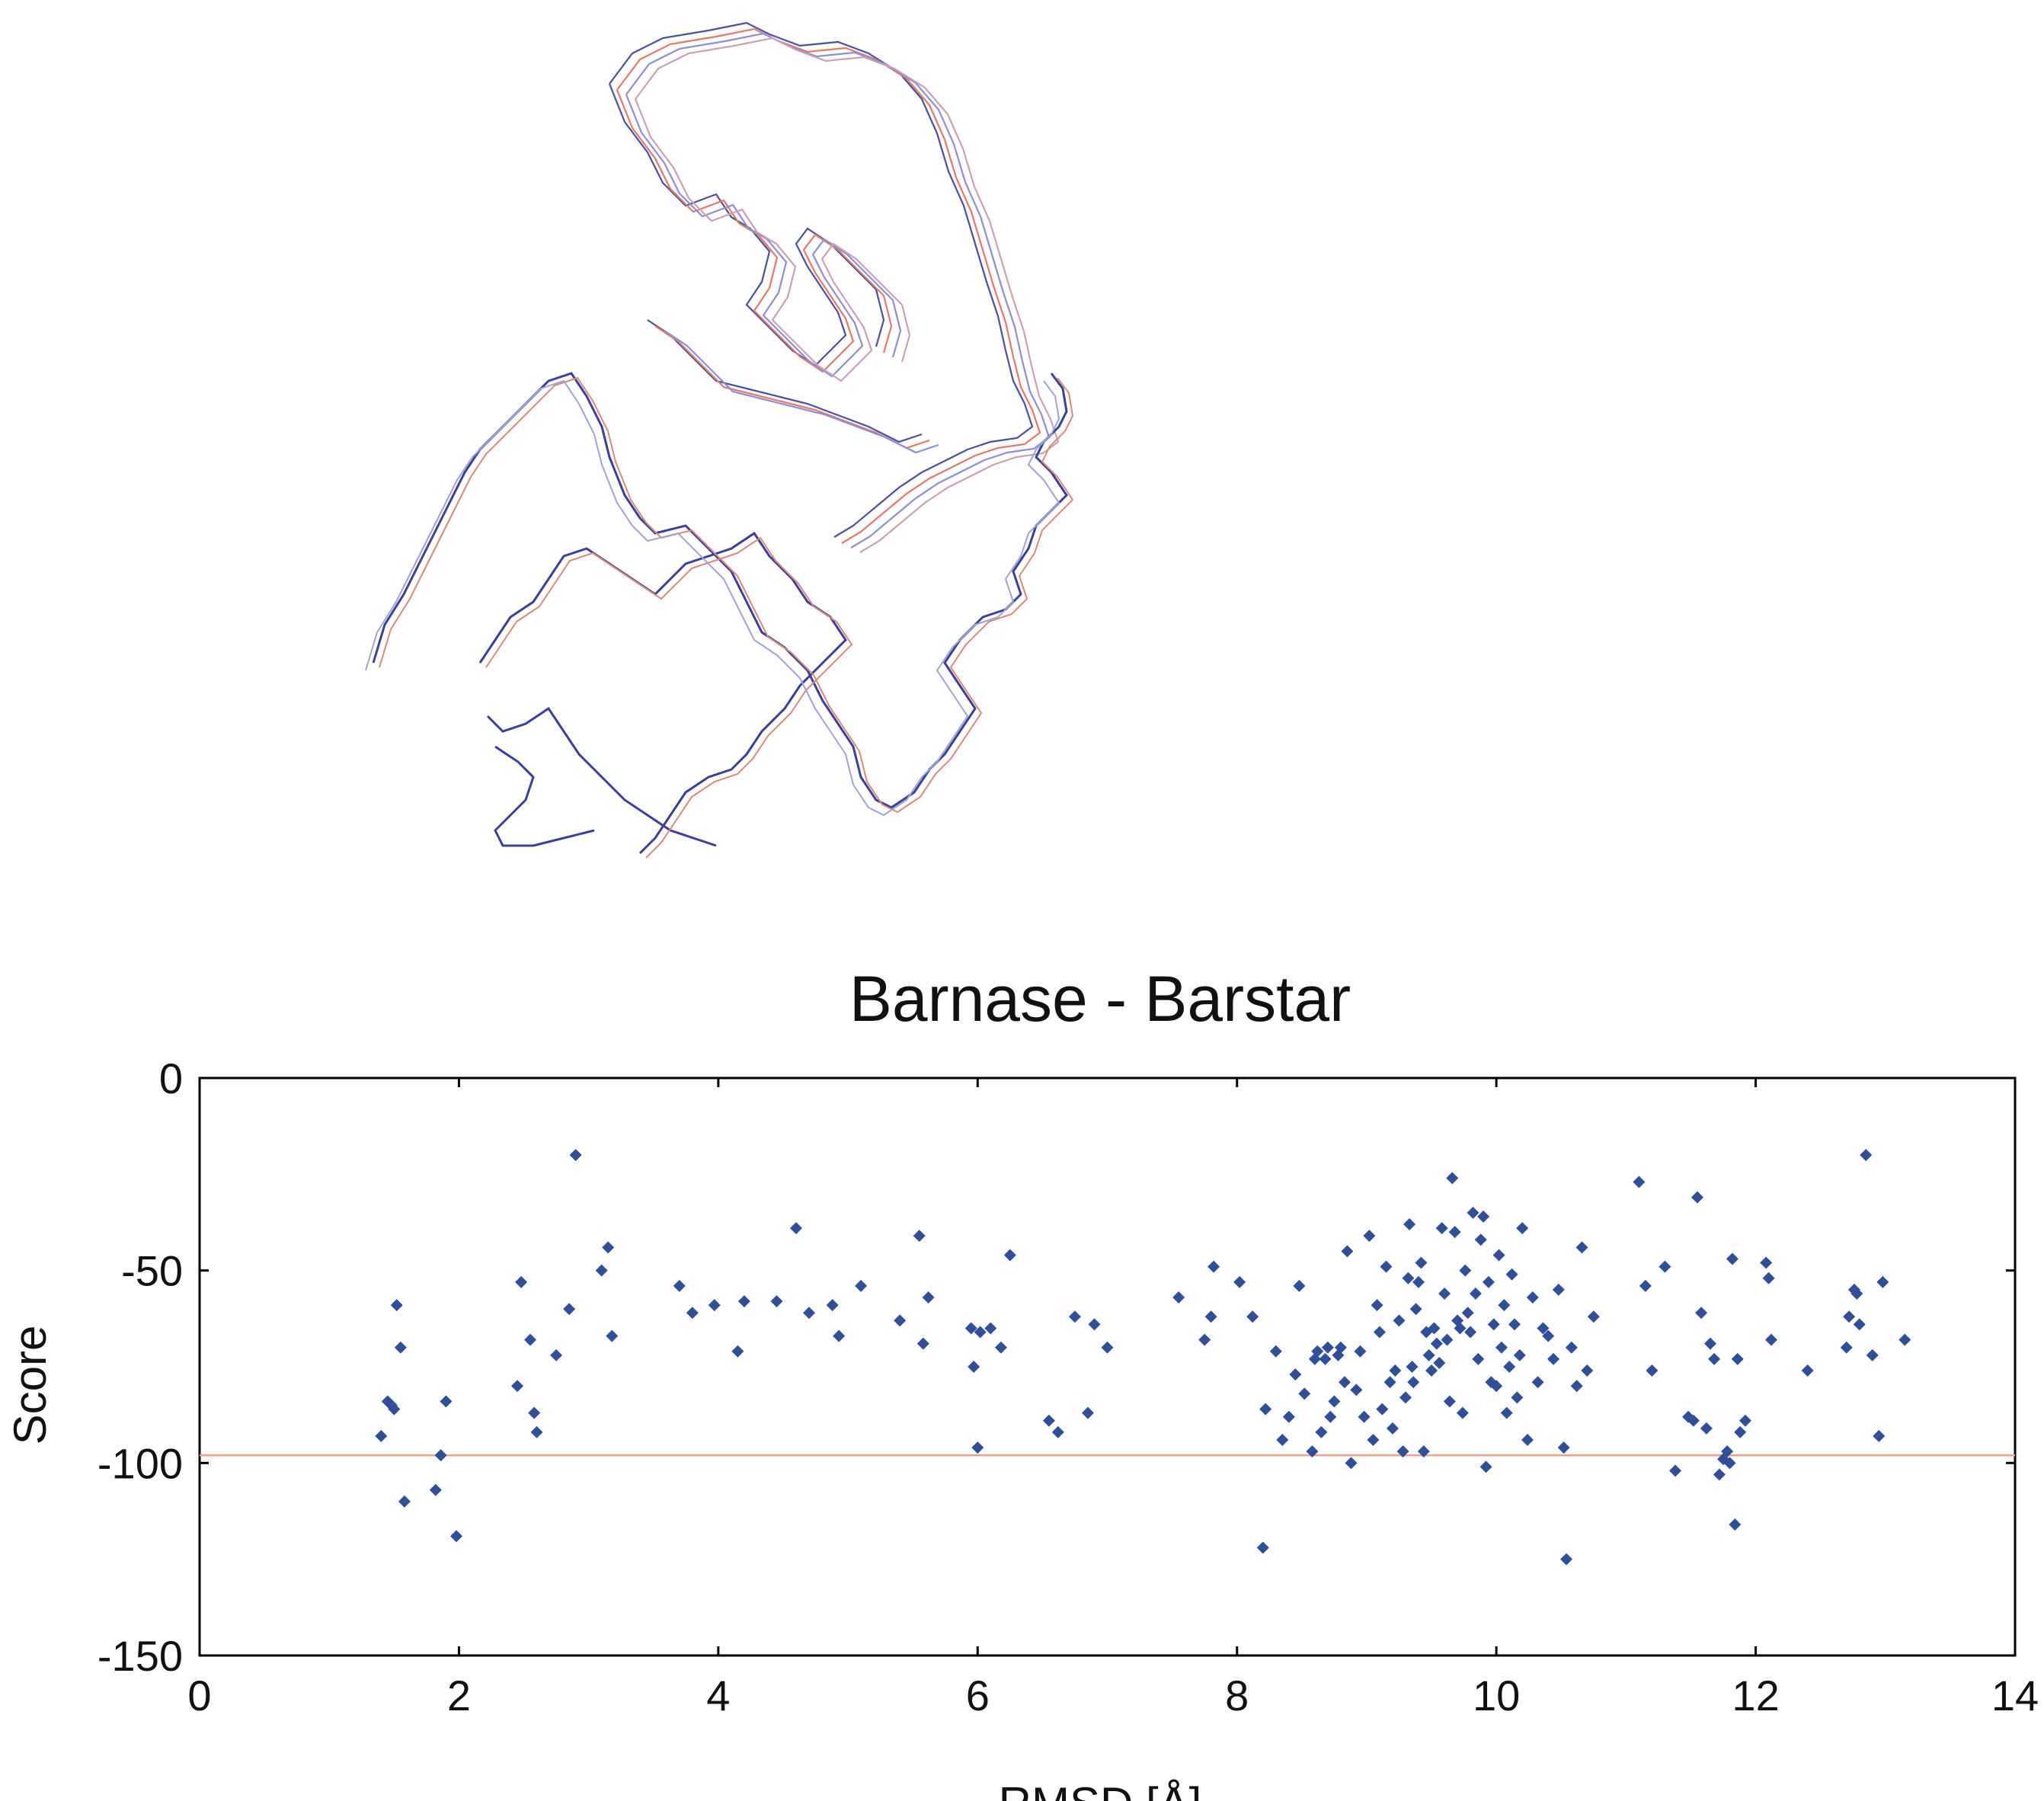 Image resolution: width=2044 pixels, height=1801 pixels. Describe the element at coordinates (171, 1078) in the screenshot. I see `y-tick-label: 0` at that location.